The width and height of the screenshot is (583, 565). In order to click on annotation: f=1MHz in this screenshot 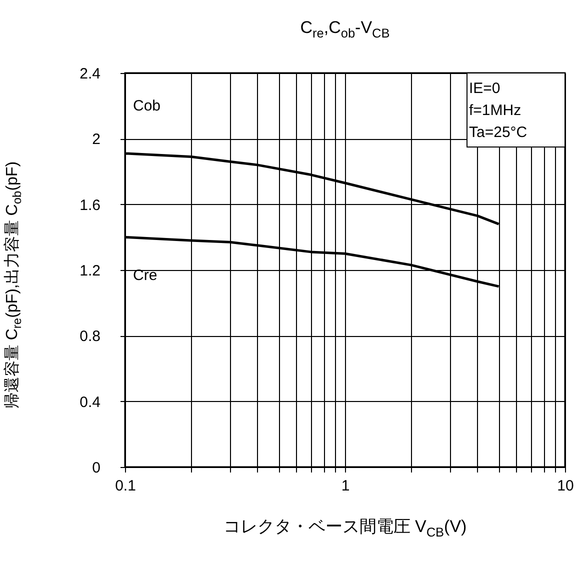, I will do `click(495, 110)`.